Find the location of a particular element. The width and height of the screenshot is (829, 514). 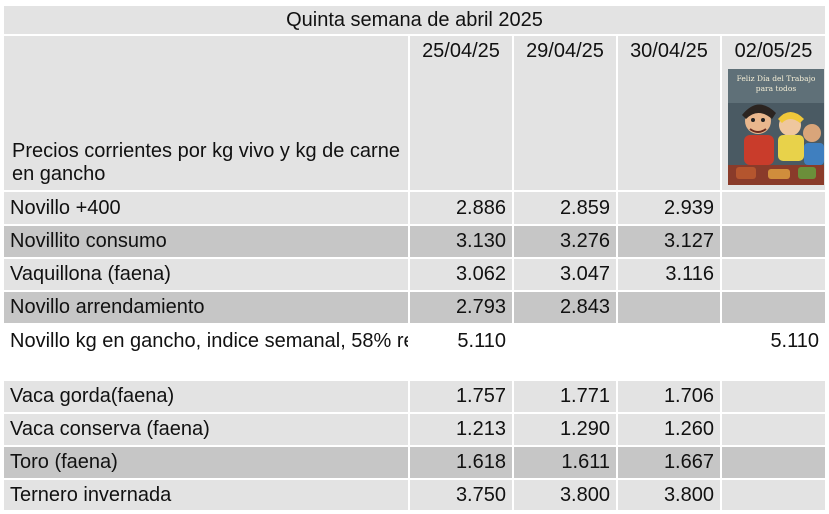

row-label: Vaquillona (faena) is located at coordinates (206, 274).